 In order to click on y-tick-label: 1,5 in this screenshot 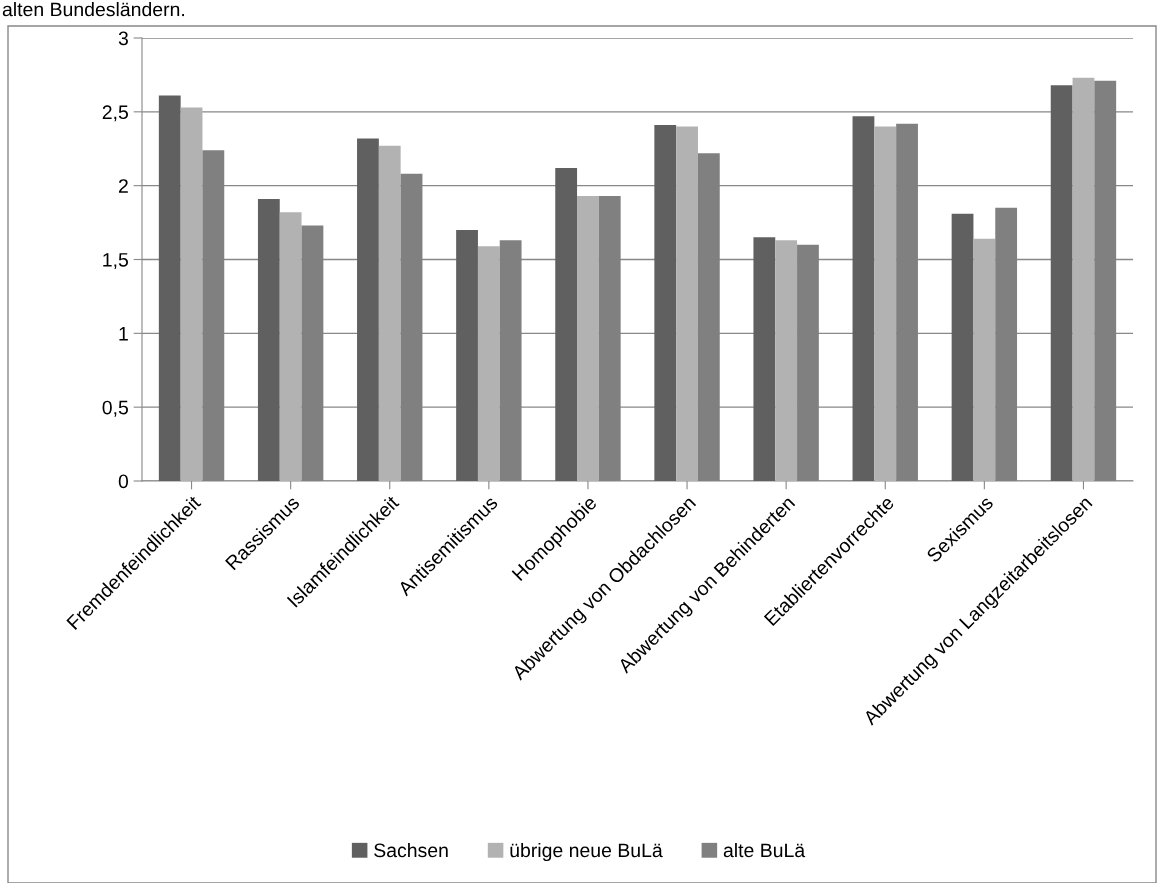, I will do `click(115, 261)`.